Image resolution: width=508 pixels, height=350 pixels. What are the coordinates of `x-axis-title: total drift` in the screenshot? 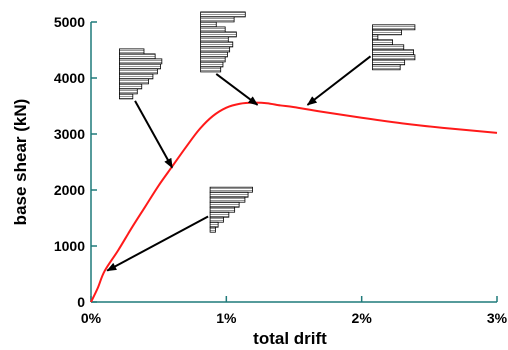 It's located at (290, 338).